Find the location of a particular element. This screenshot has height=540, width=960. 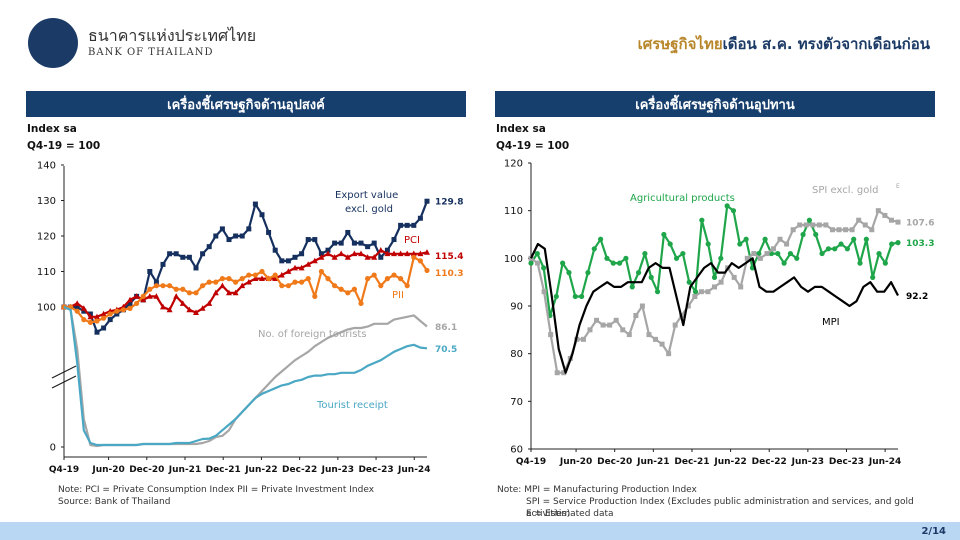

bank-name-english: BANK OF THAILAND is located at coordinates (151, 52).